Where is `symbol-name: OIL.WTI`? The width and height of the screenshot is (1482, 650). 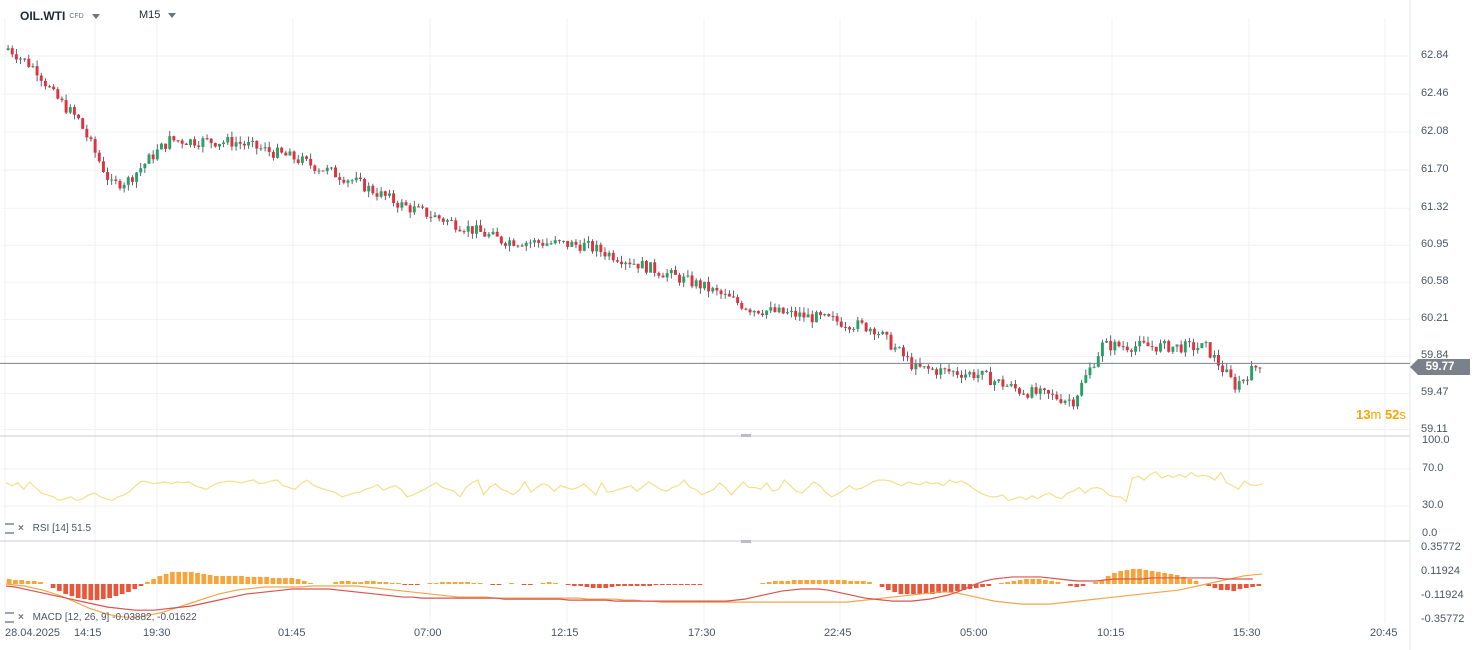 symbol-name: OIL.WTI is located at coordinates (43, 16).